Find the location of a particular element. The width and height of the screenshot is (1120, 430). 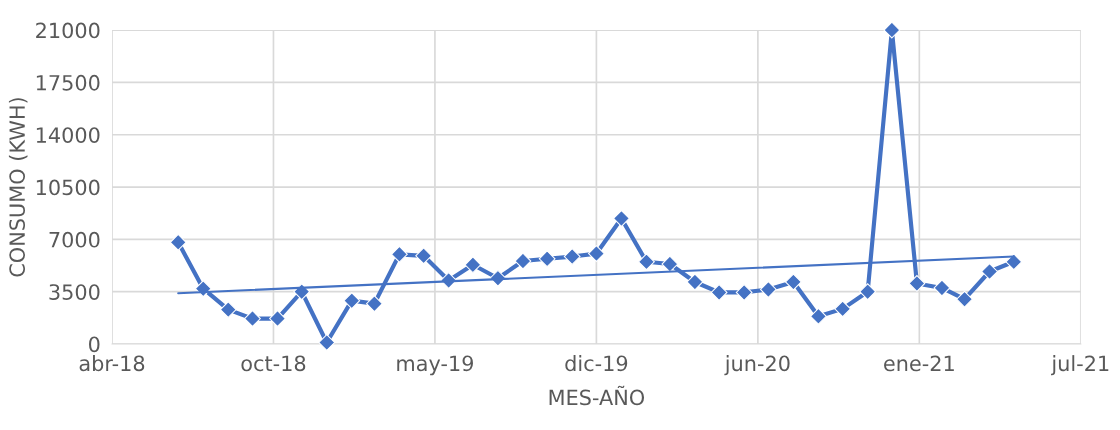

y-tick-label: 21000 is located at coordinates (68, 30).